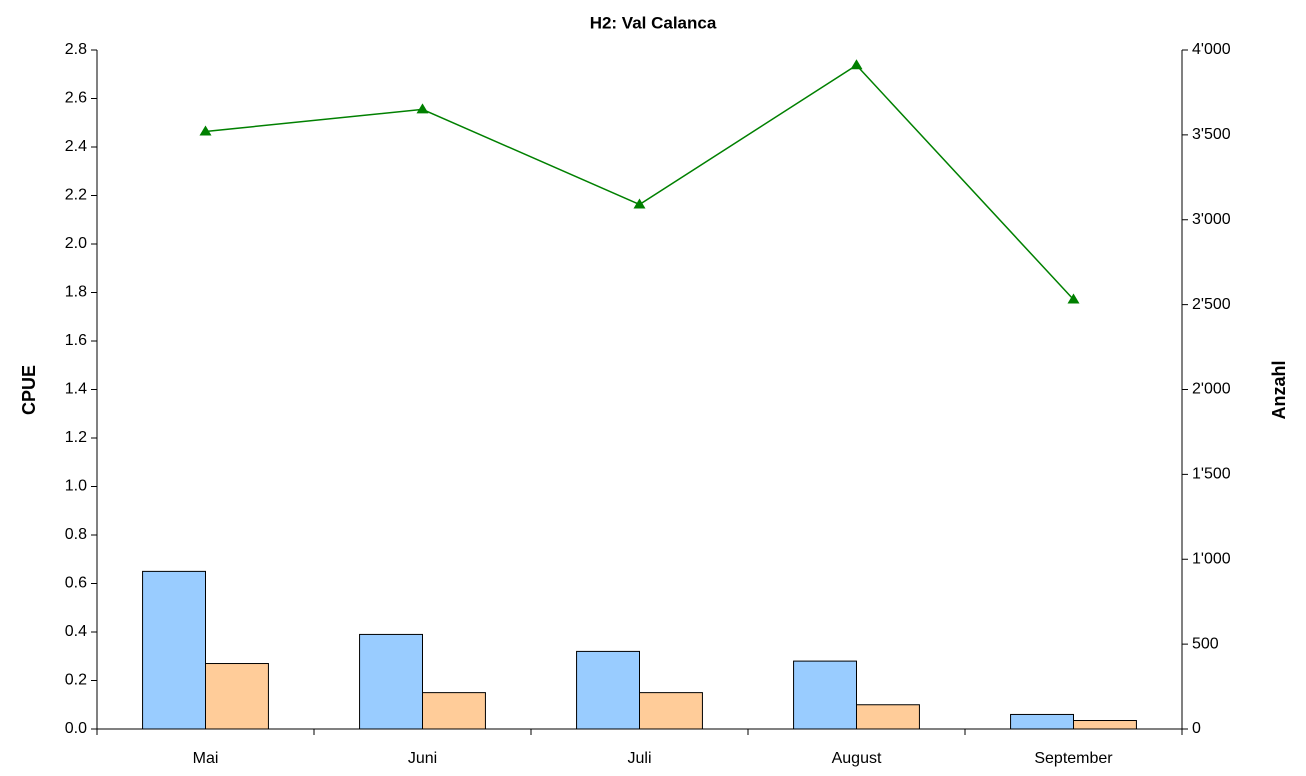 This screenshot has height=776, width=1306. Describe the element at coordinates (76, 292) in the screenshot. I see `y-tick-label: 1.8` at that location.